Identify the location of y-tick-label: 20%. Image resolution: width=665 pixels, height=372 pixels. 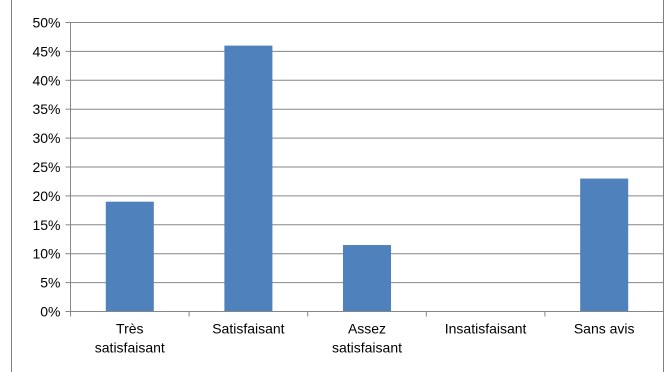
(46, 196).